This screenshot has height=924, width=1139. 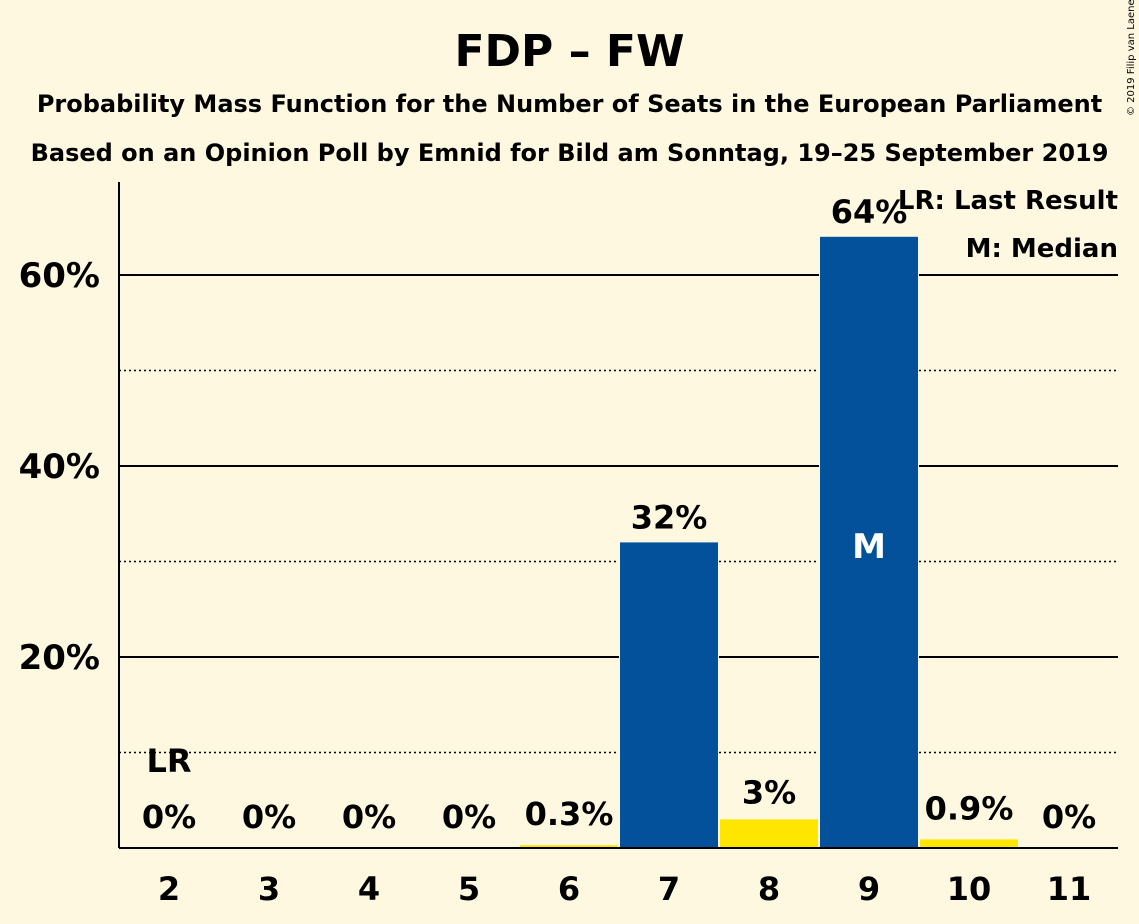 What do you see at coordinates (869, 212) in the screenshot?
I see `data-label-9: 64%` at bounding box center [869, 212].